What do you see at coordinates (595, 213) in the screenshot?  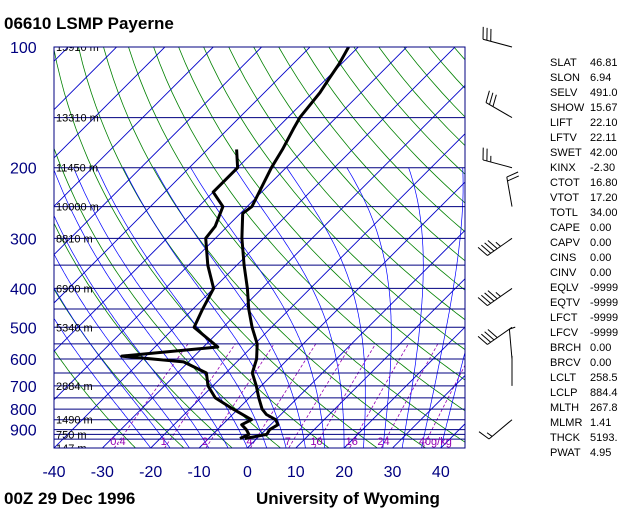 I see `index-row: TOTL 34.00` at bounding box center [595, 213].